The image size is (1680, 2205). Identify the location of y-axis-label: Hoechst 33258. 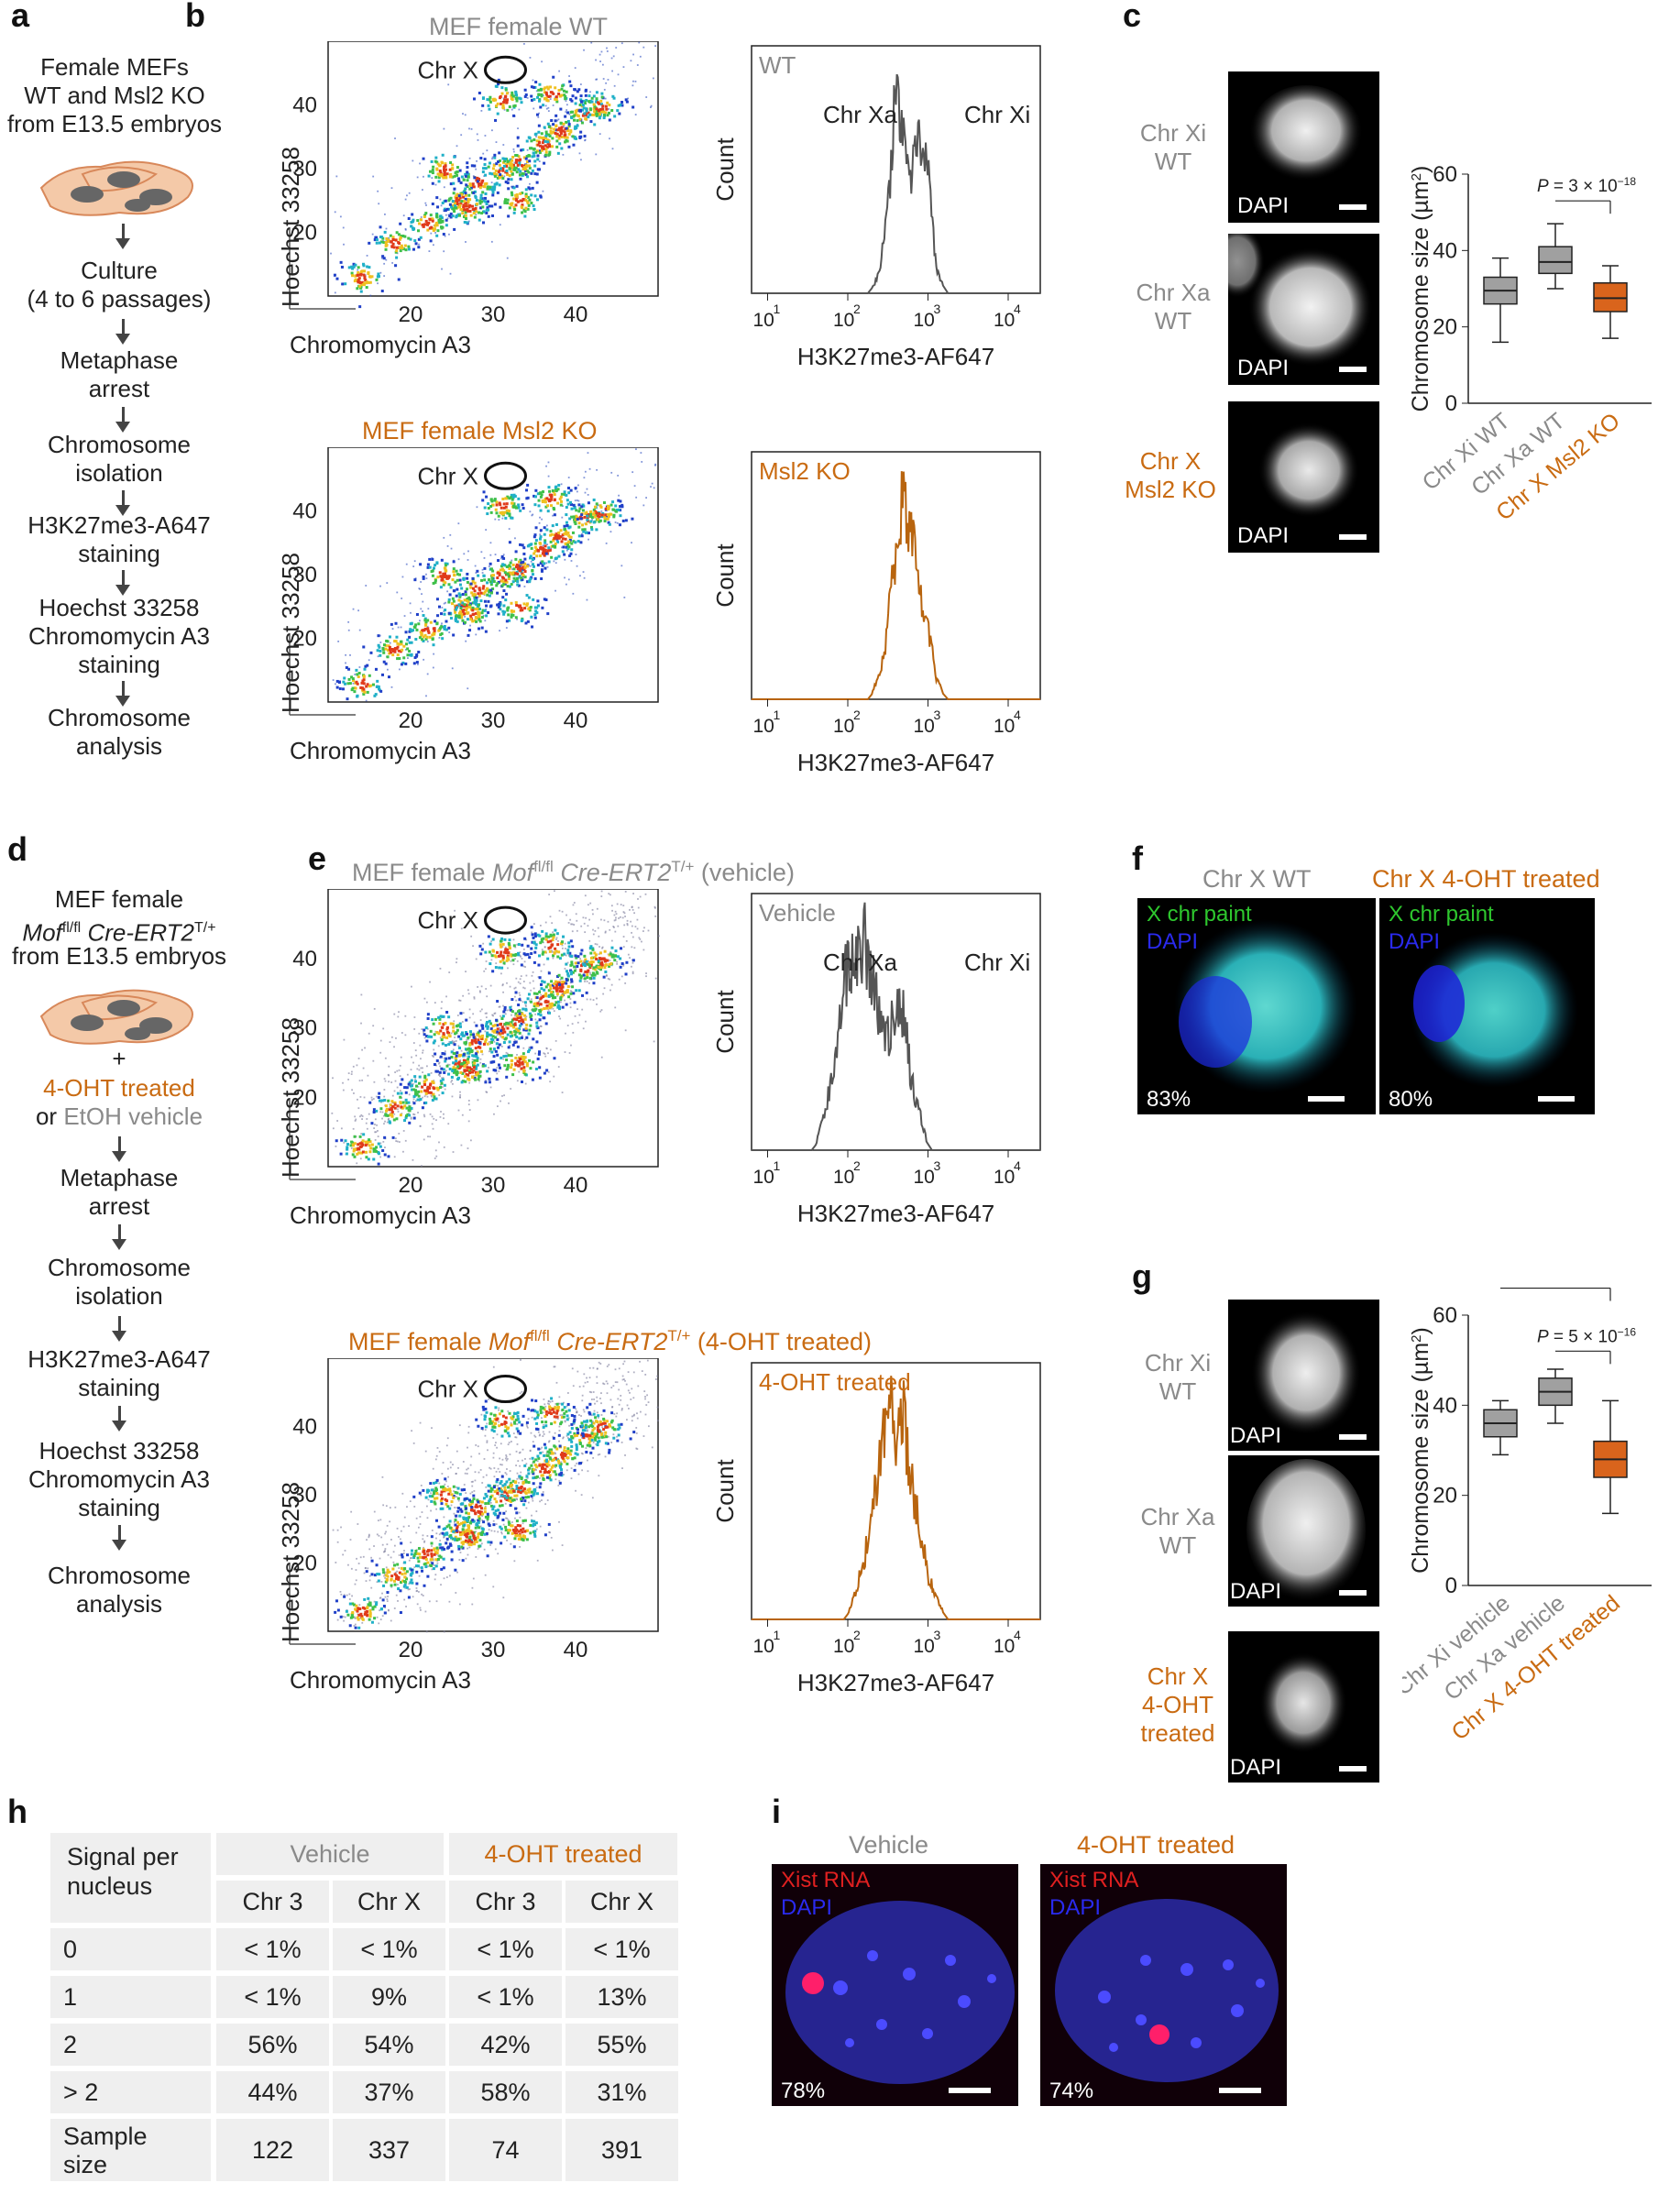
(290, 633).